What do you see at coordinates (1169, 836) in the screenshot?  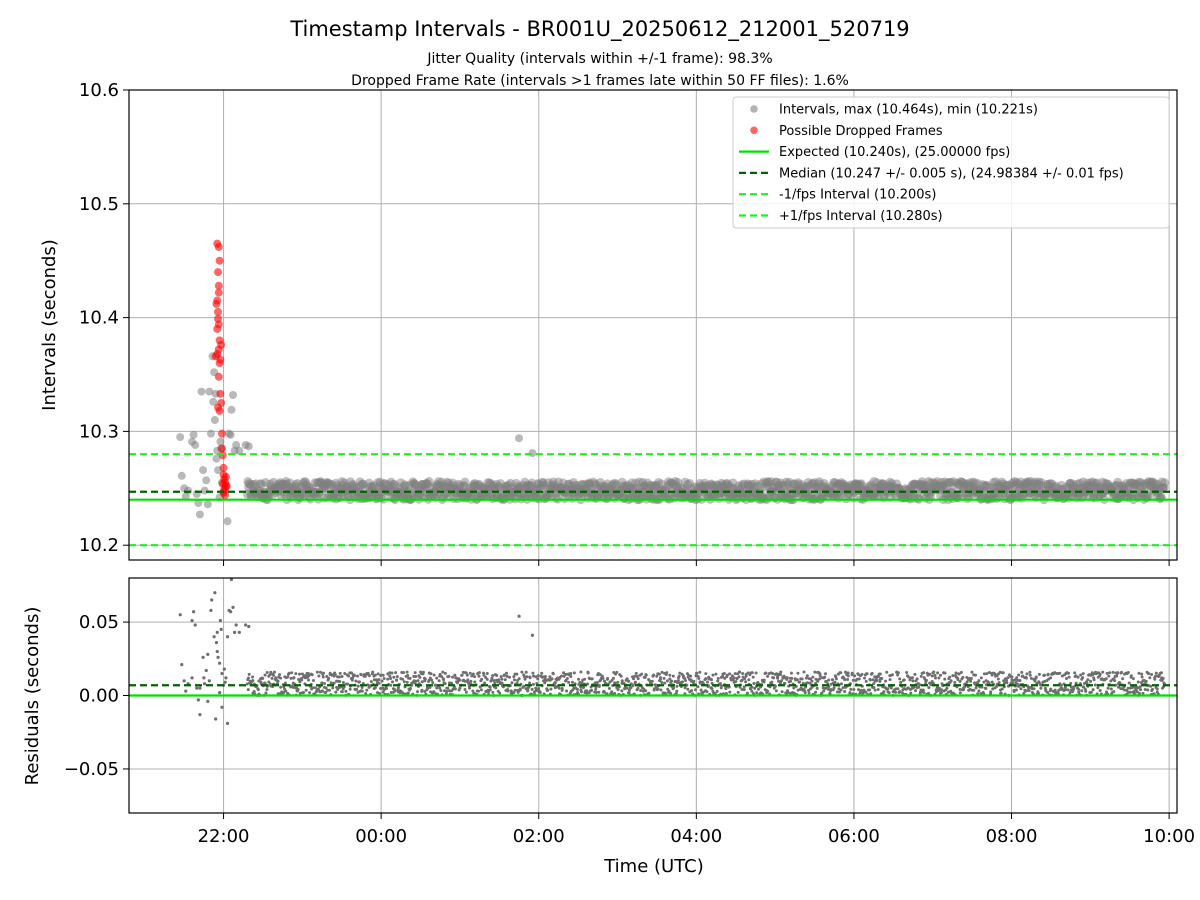 I see `x-tick-label: 10:00` at bounding box center [1169, 836].